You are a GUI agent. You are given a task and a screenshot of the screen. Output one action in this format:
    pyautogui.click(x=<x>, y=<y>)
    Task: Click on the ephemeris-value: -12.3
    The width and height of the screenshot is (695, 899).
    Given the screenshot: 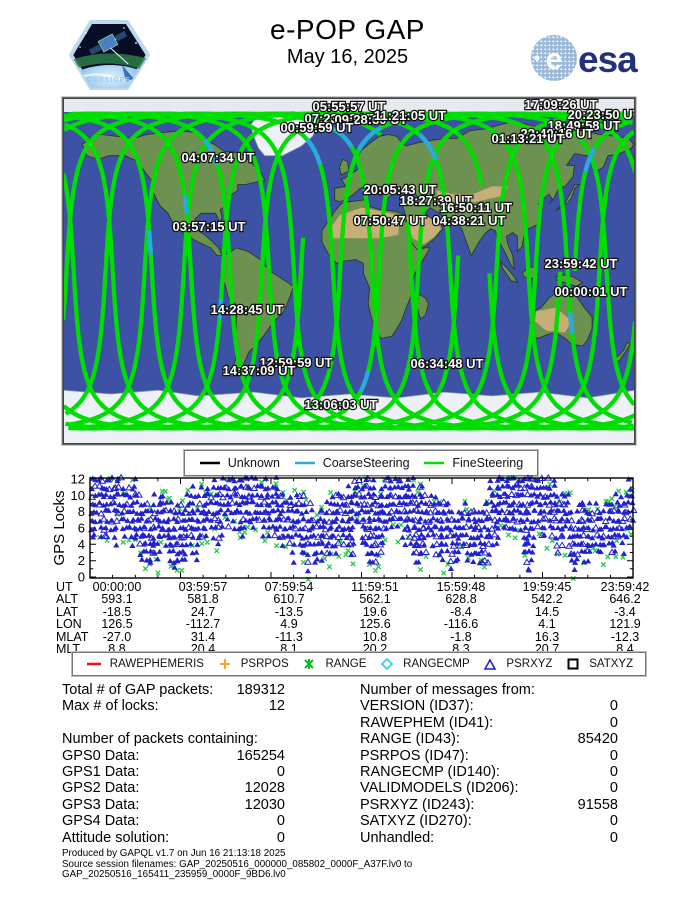 What is the action you would take?
    pyautogui.click(x=625, y=636)
    